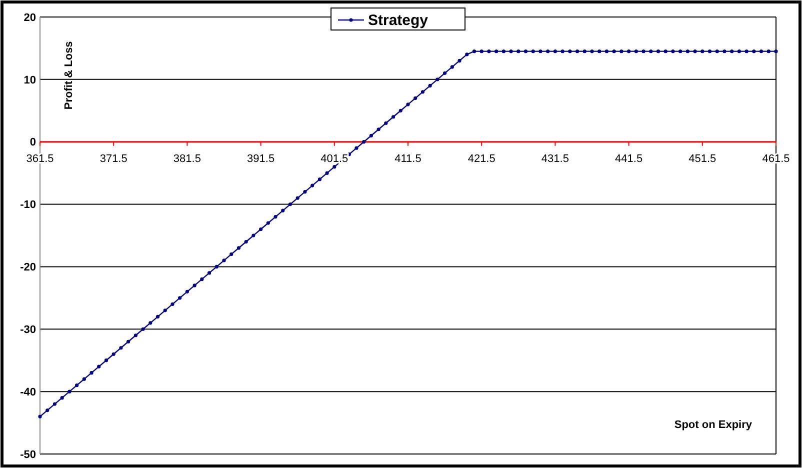 The width and height of the screenshot is (802, 468). What do you see at coordinates (482, 158) in the screenshot?
I see `x-tick-label: 421.5` at bounding box center [482, 158].